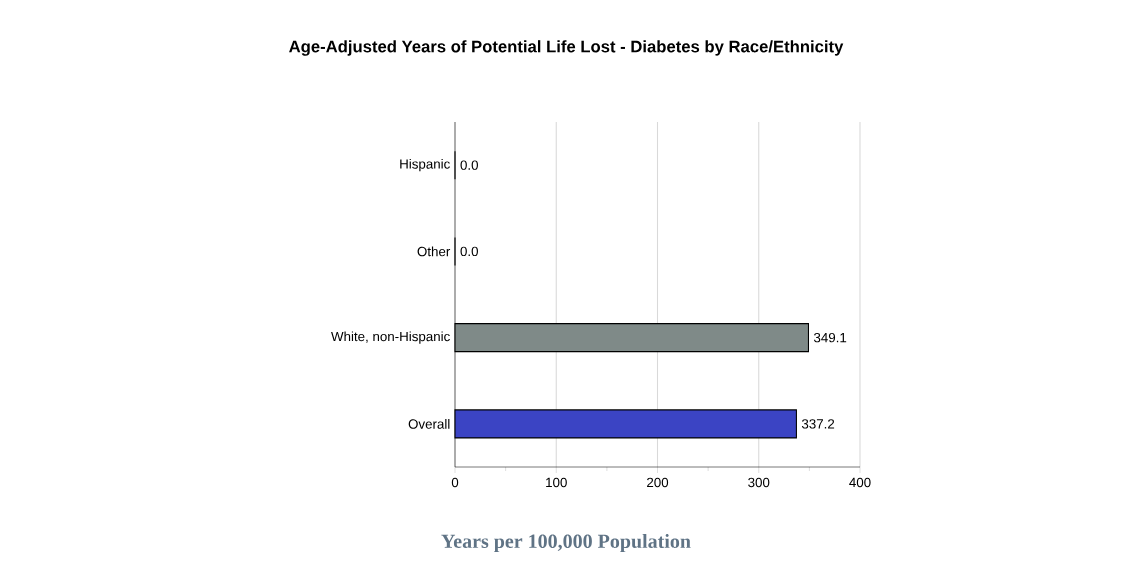  Describe the element at coordinates (425, 165) in the screenshot. I see `y-tick-label: Hispanic` at that location.